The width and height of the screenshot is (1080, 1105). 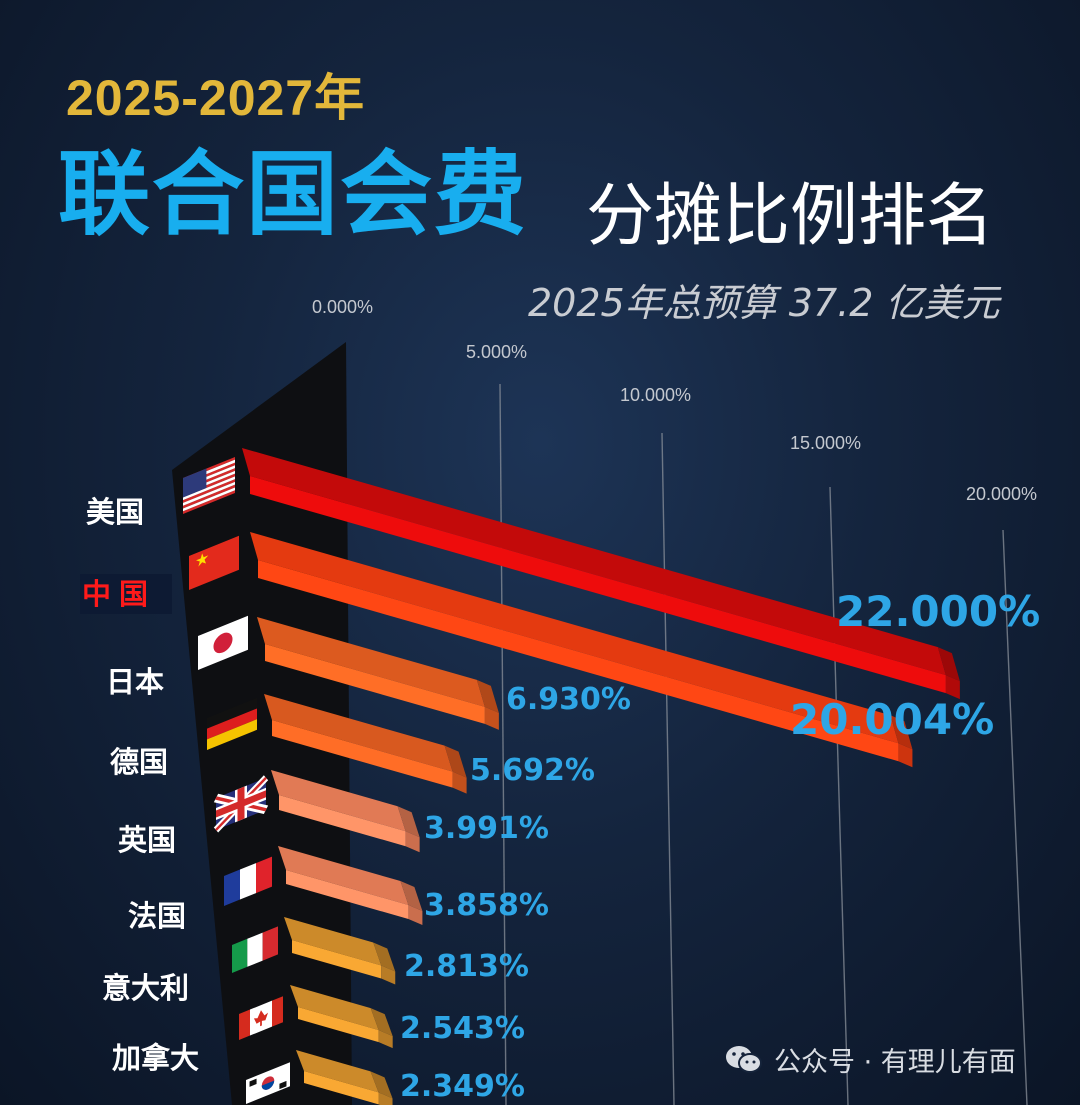 What do you see at coordinates (466, 966) in the screenshot?
I see `value-label-7: 2.813%` at bounding box center [466, 966].